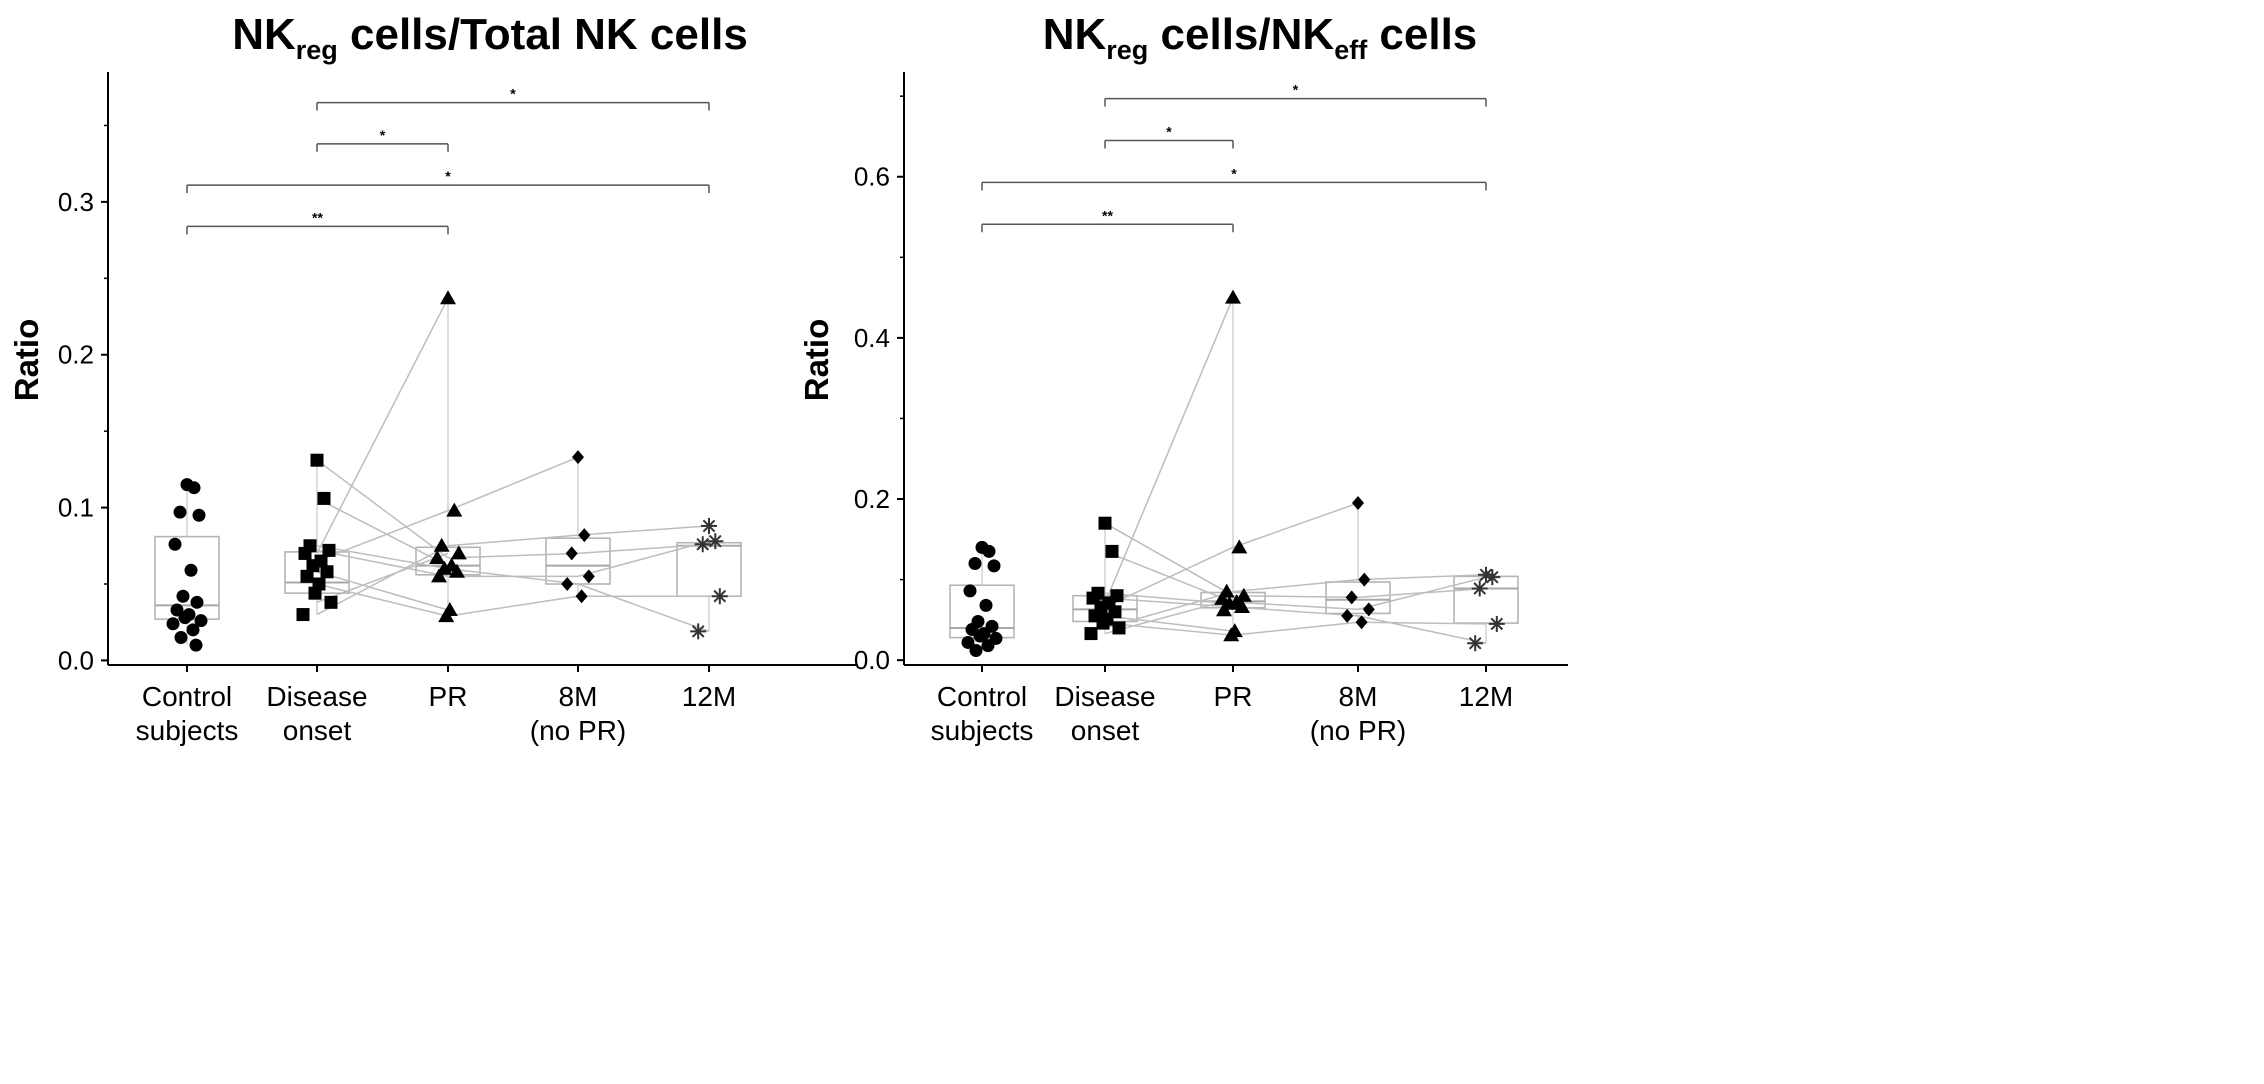  Describe the element at coordinates (76, 508) in the screenshot. I see `panel-1-y-tick-label: 0.1` at that location.